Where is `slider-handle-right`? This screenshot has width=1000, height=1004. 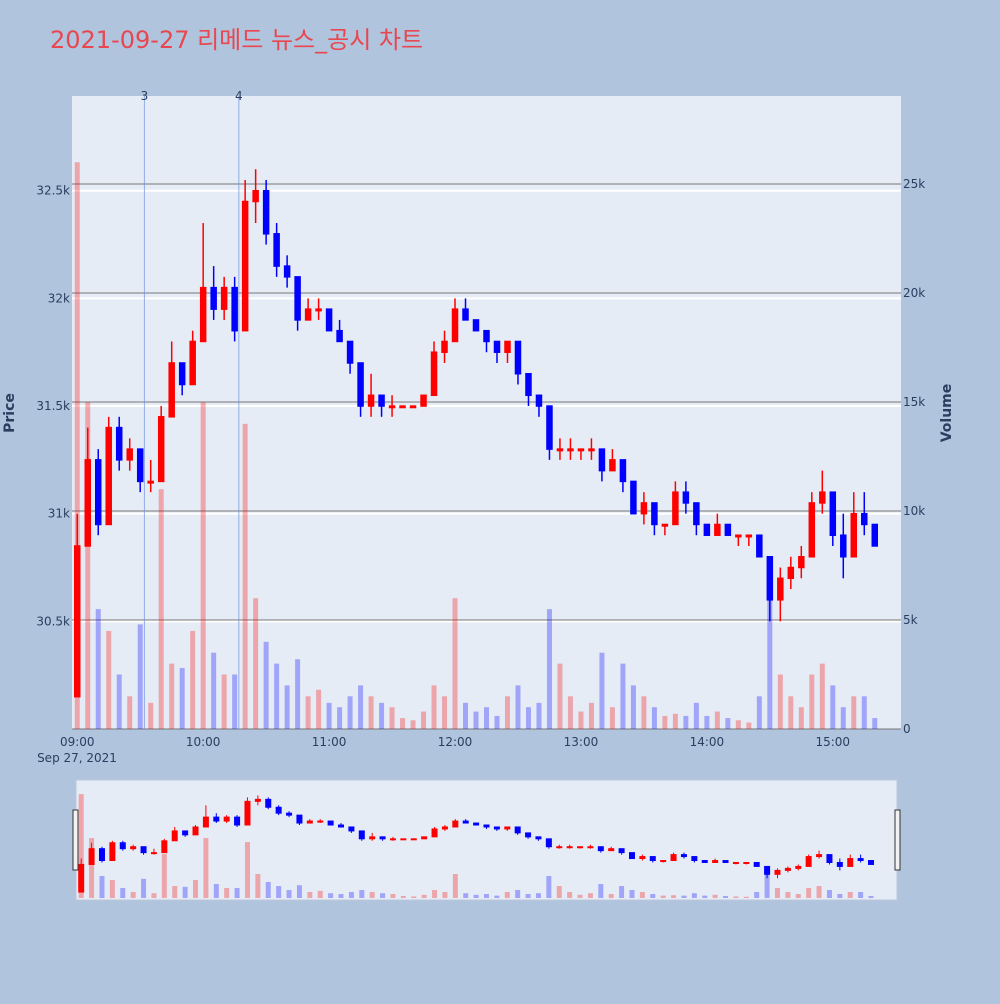 slider-handle-right is located at coordinates (897, 840).